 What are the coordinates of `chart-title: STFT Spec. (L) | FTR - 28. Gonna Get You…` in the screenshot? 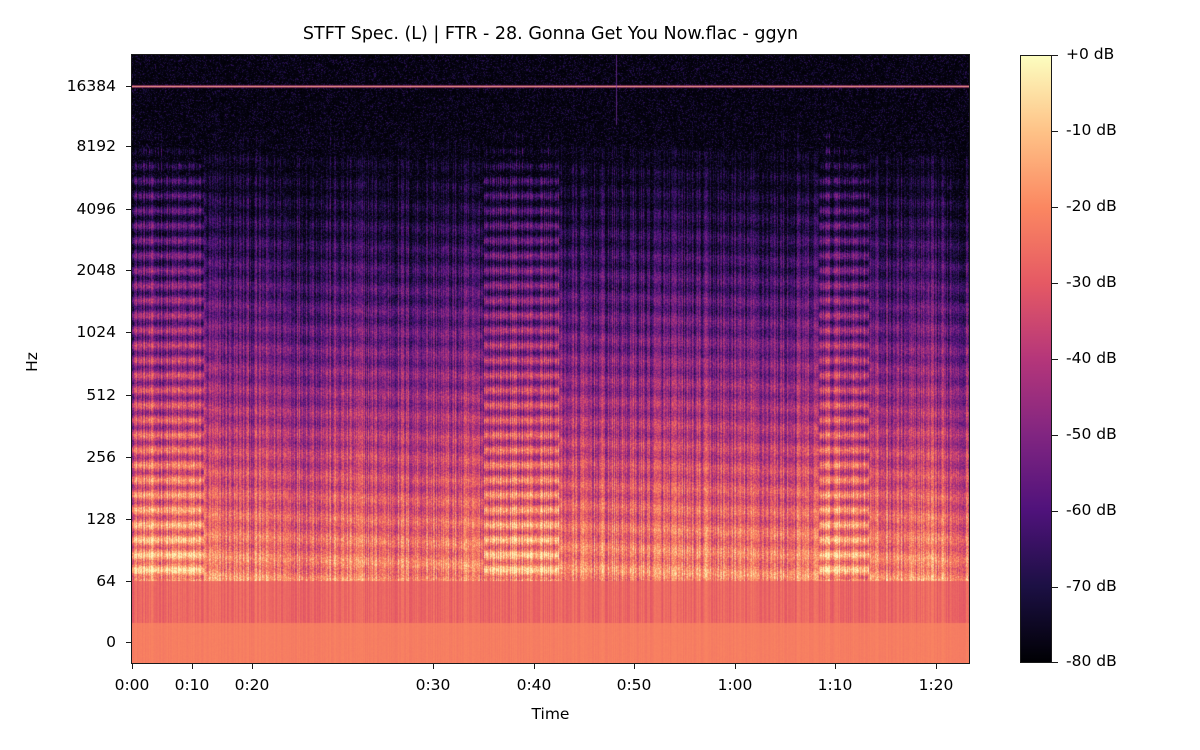 It's located at (550, 34).